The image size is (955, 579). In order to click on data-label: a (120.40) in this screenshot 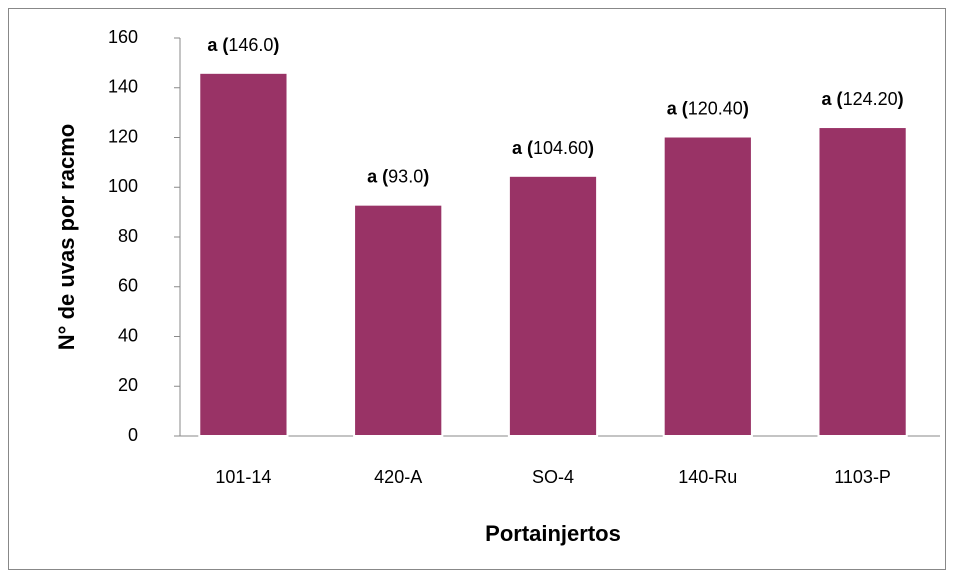, I will do `click(708, 108)`.